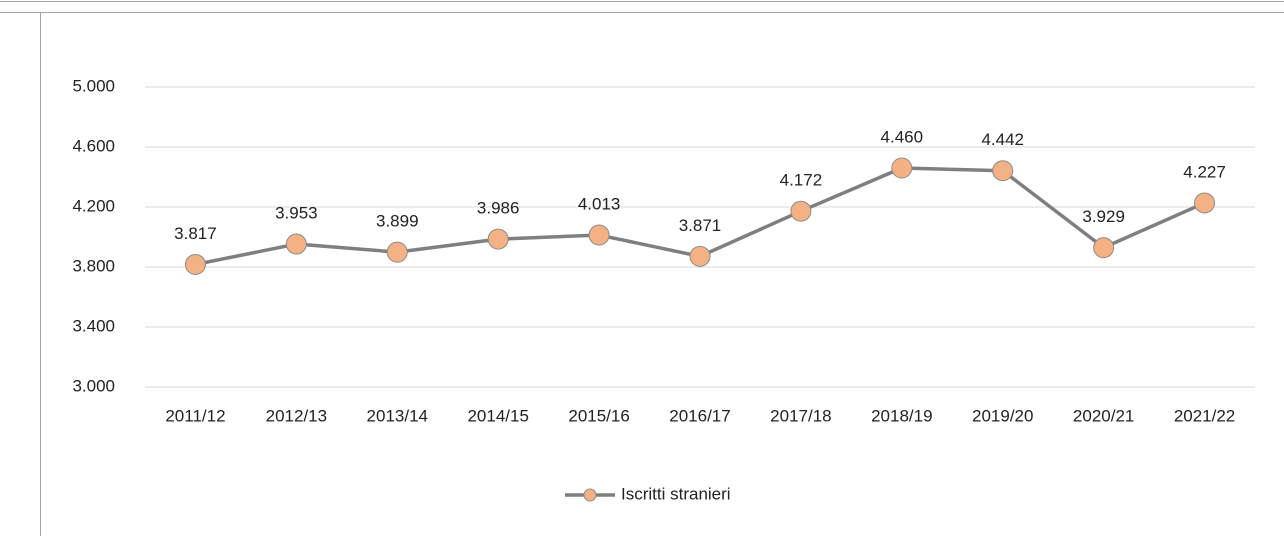 The height and width of the screenshot is (536, 1284). I want to click on y-tick-label: 3.400, so click(93, 325).